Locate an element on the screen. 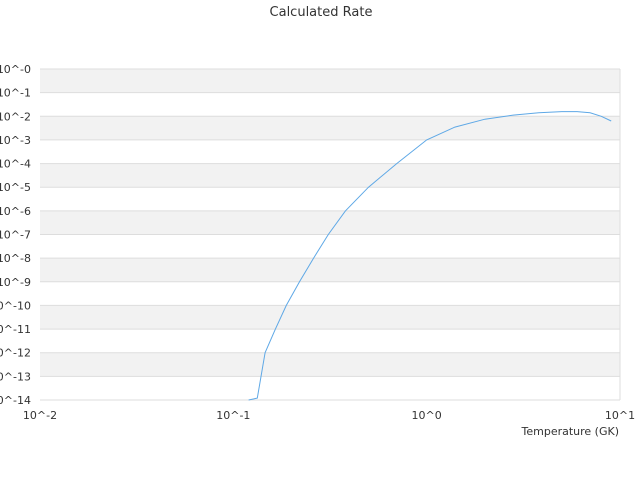 This screenshot has width=640, height=480. y-tick-label: 10^-7 is located at coordinates (15, 235).